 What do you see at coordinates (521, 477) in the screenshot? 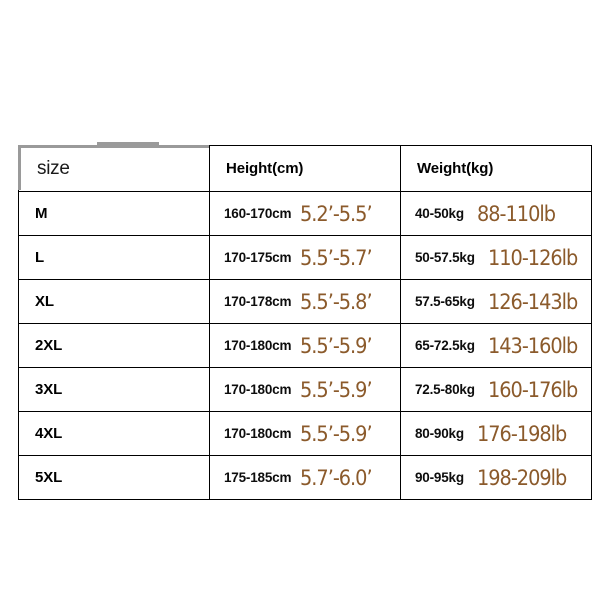
I see `weight-imperial: 198-209lb` at bounding box center [521, 477].